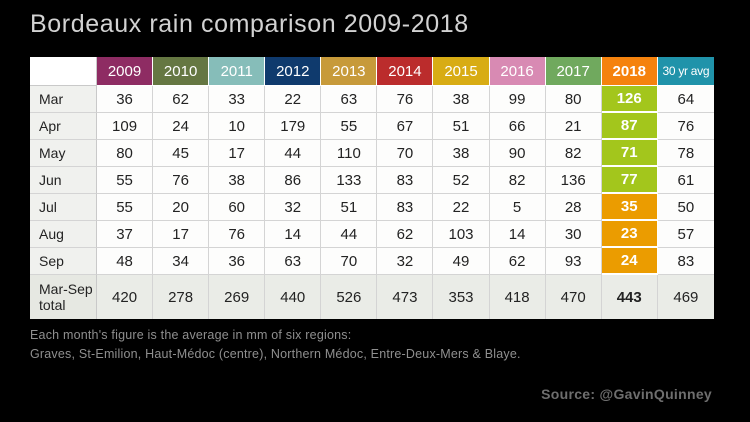 Image resolution: width=750 pixels, height=422 pixels. I want to click on cell-jul-30-yr-avg: 50, so click(685, 207).